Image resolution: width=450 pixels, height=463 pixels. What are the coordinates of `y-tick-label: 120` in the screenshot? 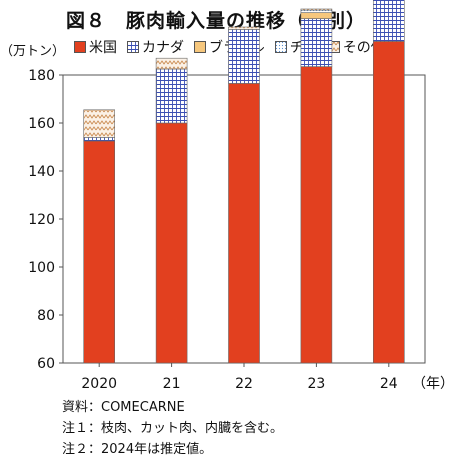 It's located at (41, 220).